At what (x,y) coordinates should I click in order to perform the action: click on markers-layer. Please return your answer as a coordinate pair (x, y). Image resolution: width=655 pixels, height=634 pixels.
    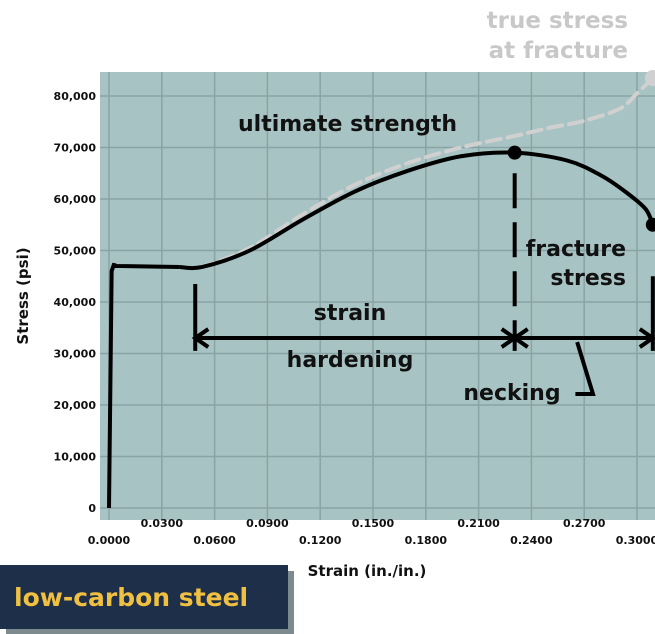
    Looking at the image, I should click on (581, 150).